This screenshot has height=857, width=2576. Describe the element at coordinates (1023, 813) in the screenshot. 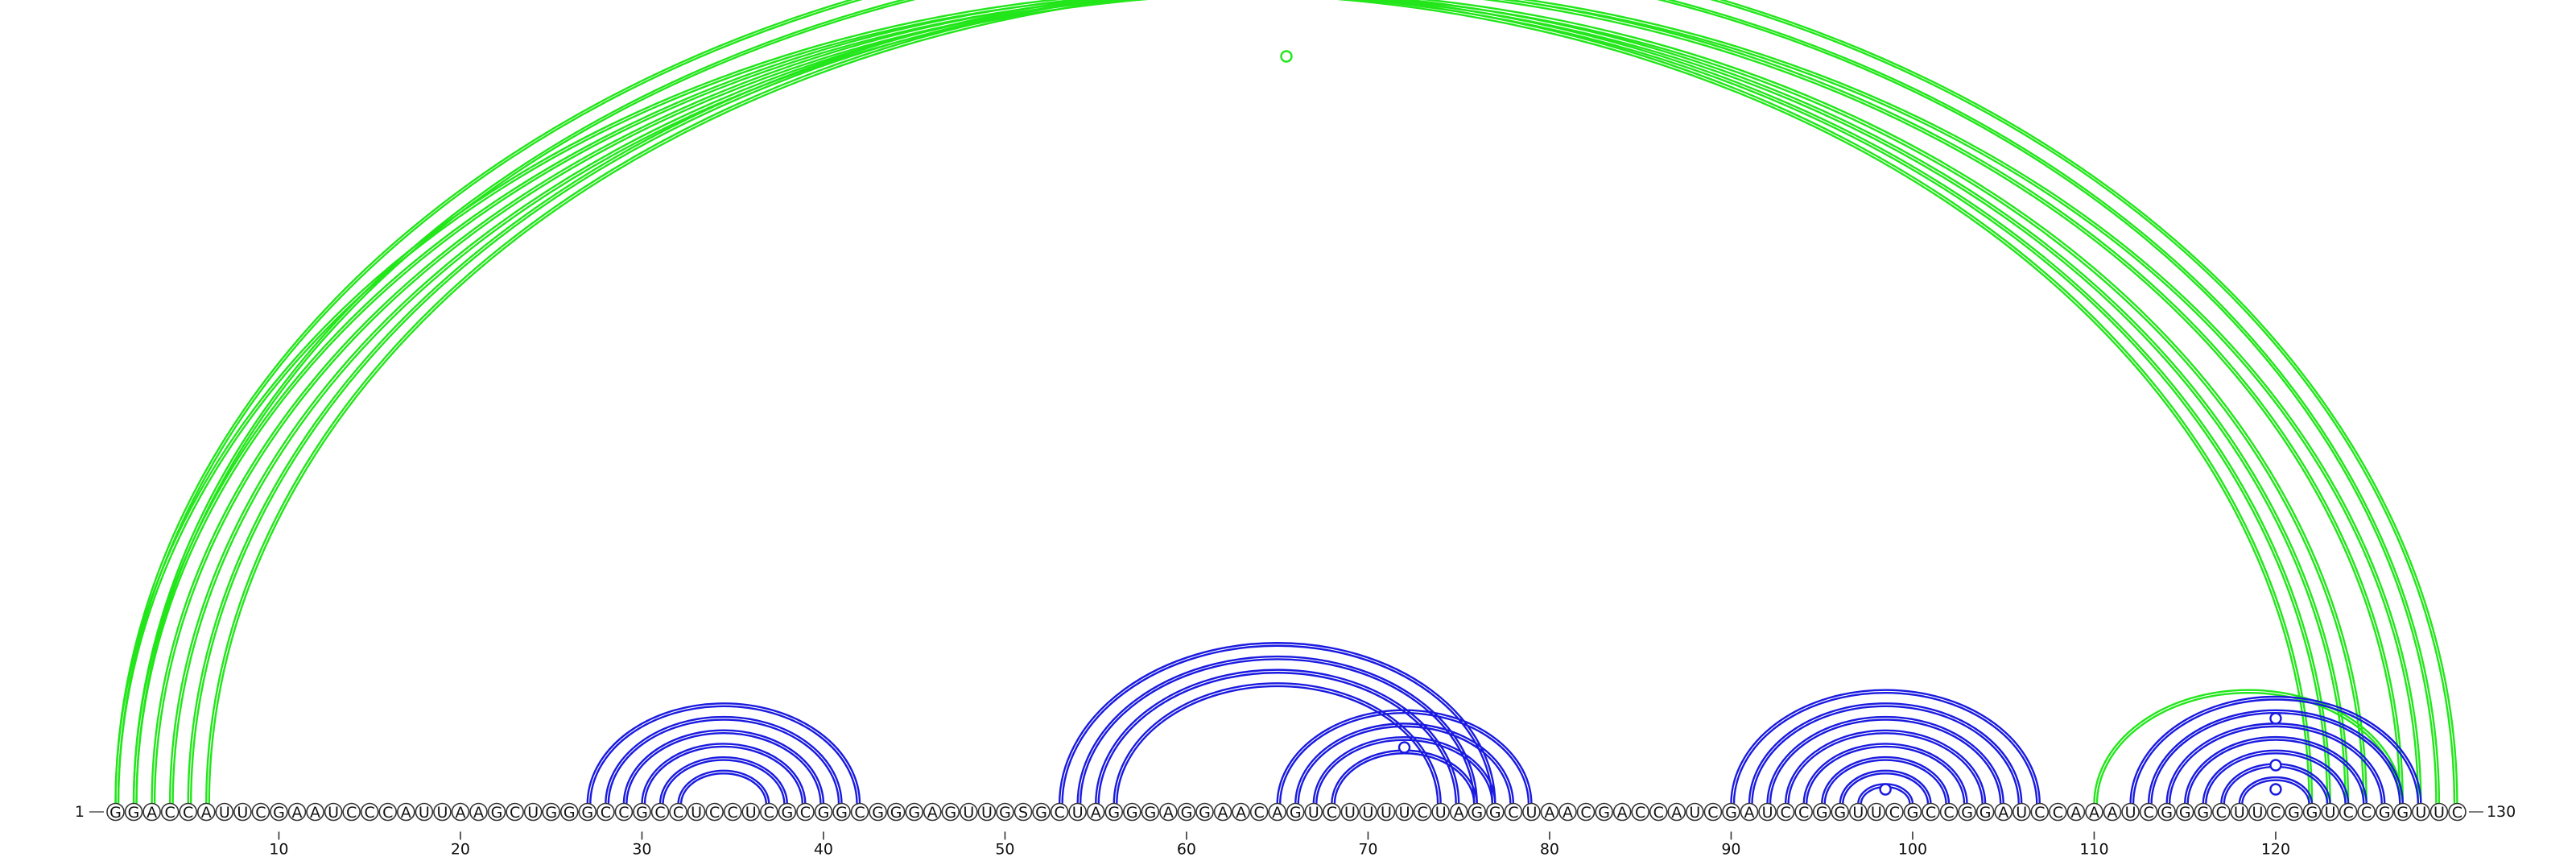

I see `nucleotide-letter: S` at that location.